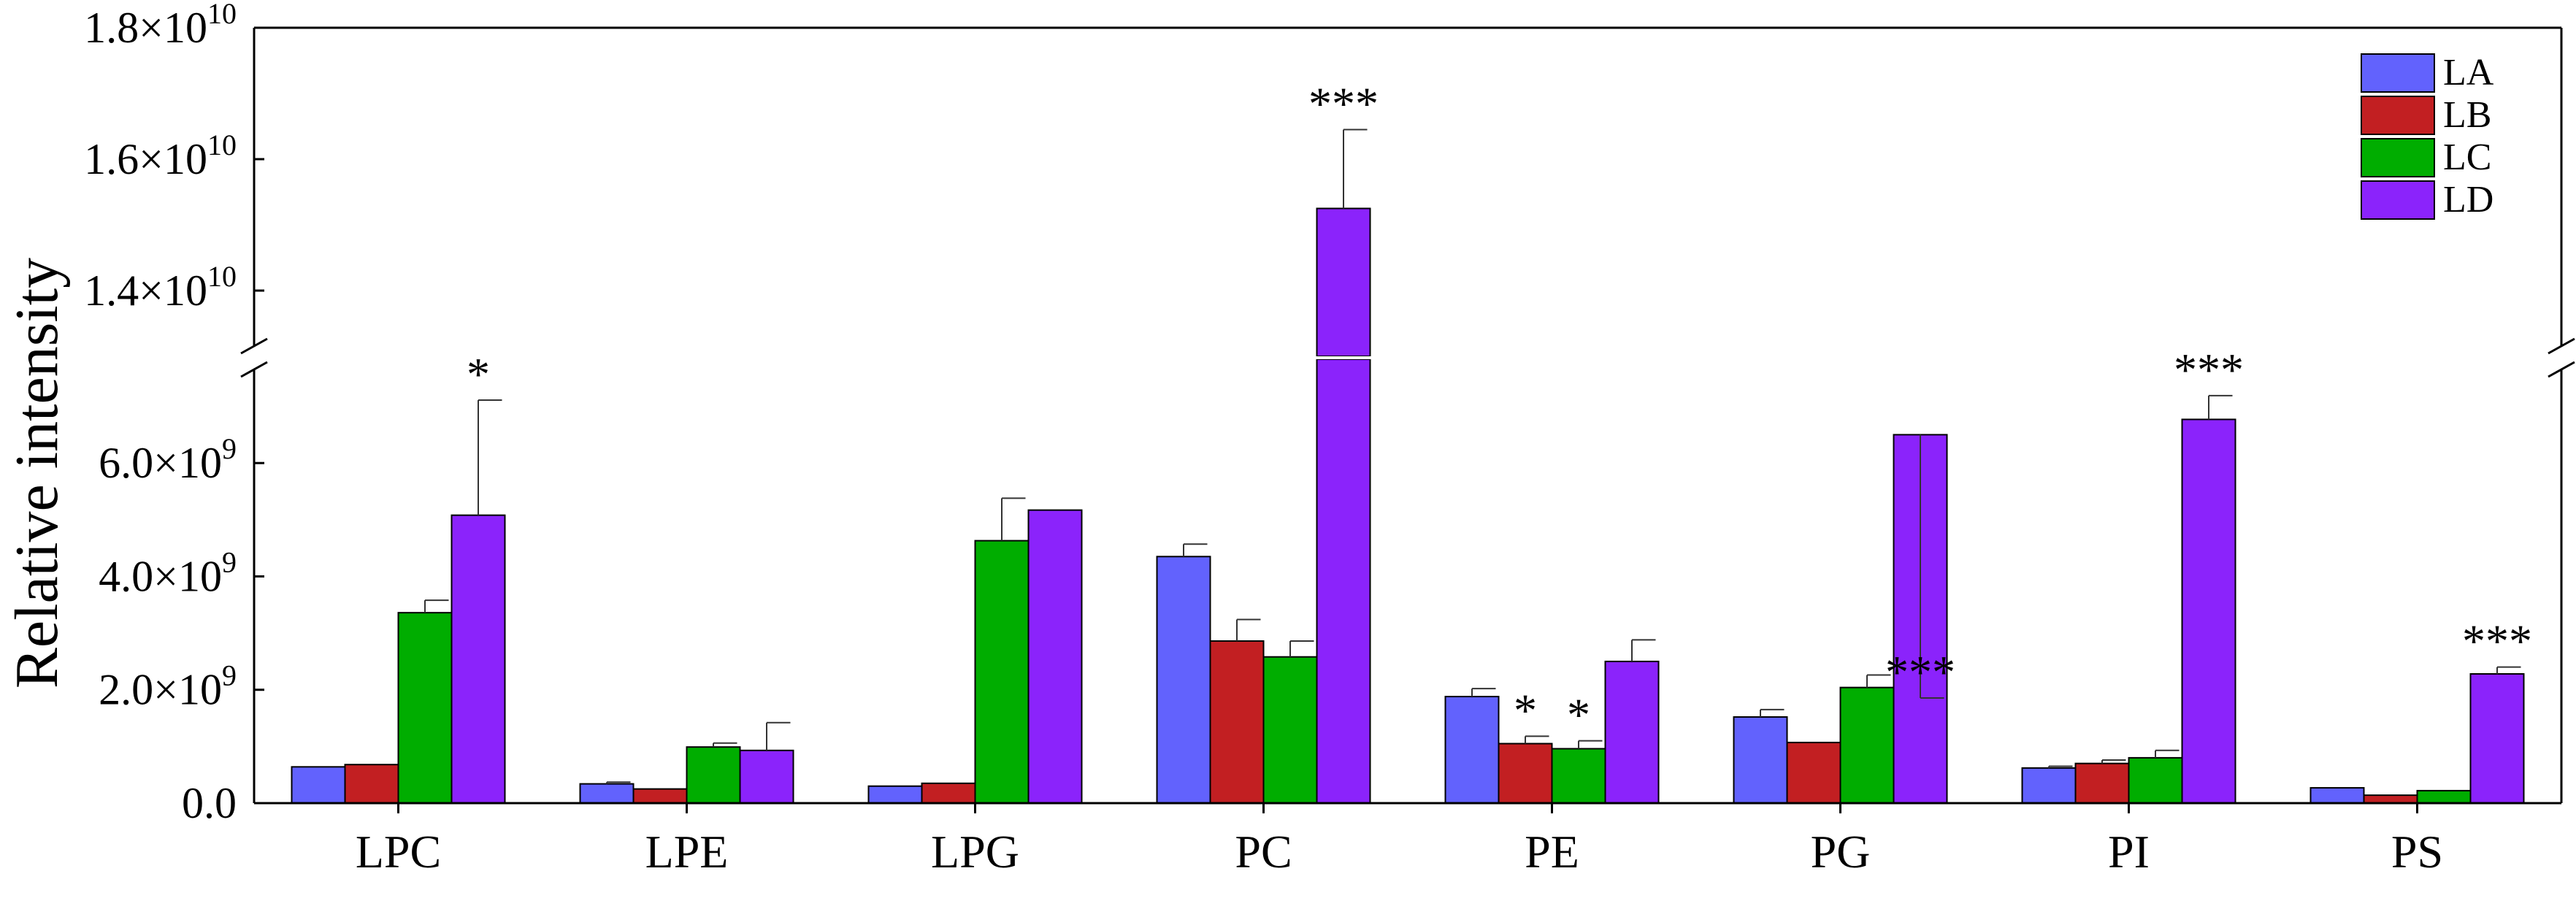 This screenshot has height=909, width=2576. What do you see at coordinates (948, 793) in the screenshot?
I see `bar-LB-LPG` at bounding box center [948, 793].